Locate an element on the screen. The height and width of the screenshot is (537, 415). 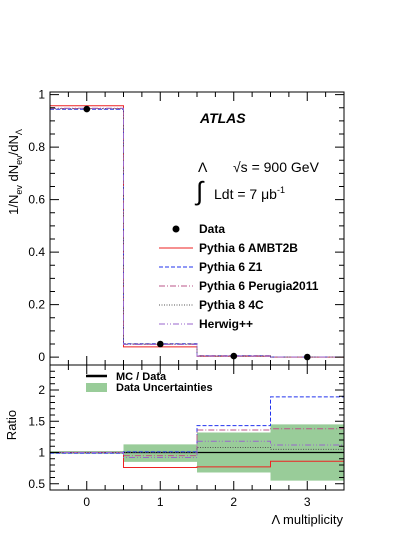
y-label-part-3: /dN is located at coordinates (13, 145).